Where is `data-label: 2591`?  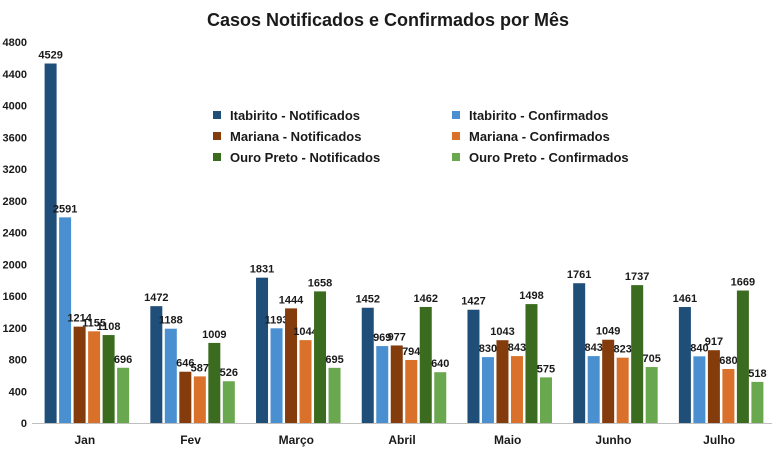
data-label: 2591 is located at coordinates (65, 209).